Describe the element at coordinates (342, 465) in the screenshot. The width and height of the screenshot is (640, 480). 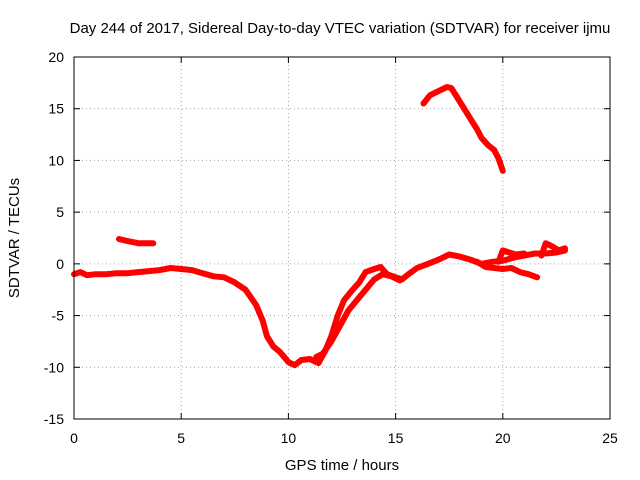
I see `x-axis-label: GPS time / hours` at that location.